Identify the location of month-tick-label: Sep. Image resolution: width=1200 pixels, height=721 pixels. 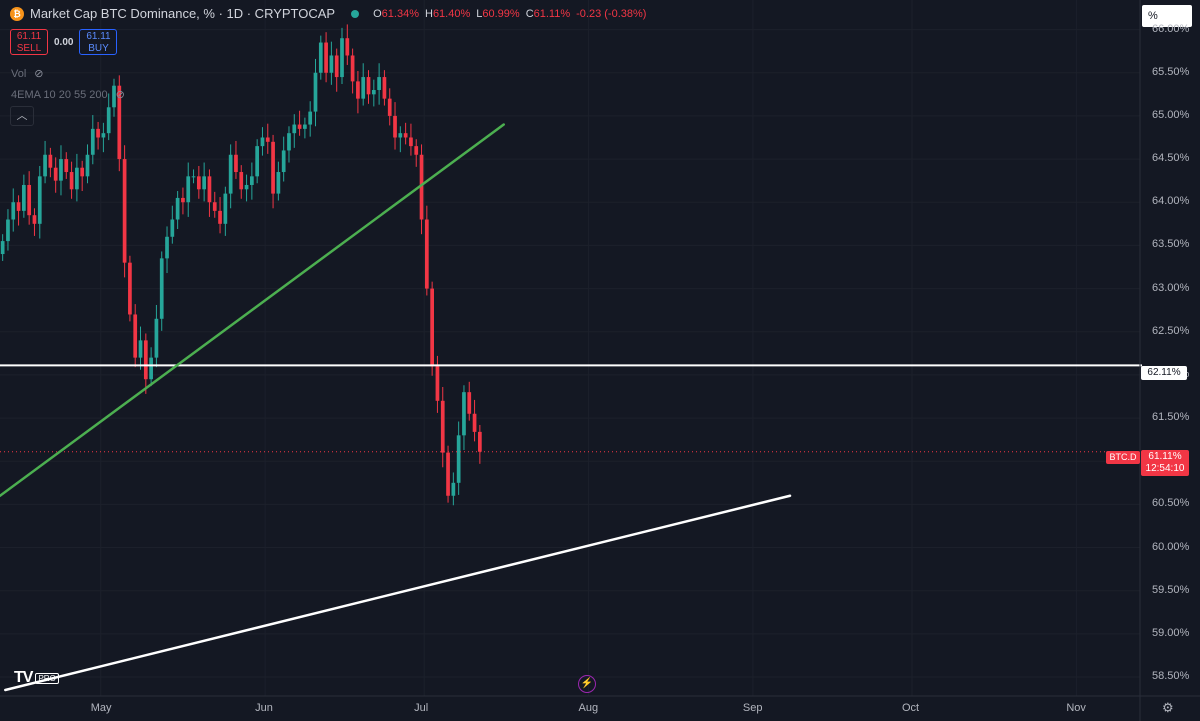
(752, 708).